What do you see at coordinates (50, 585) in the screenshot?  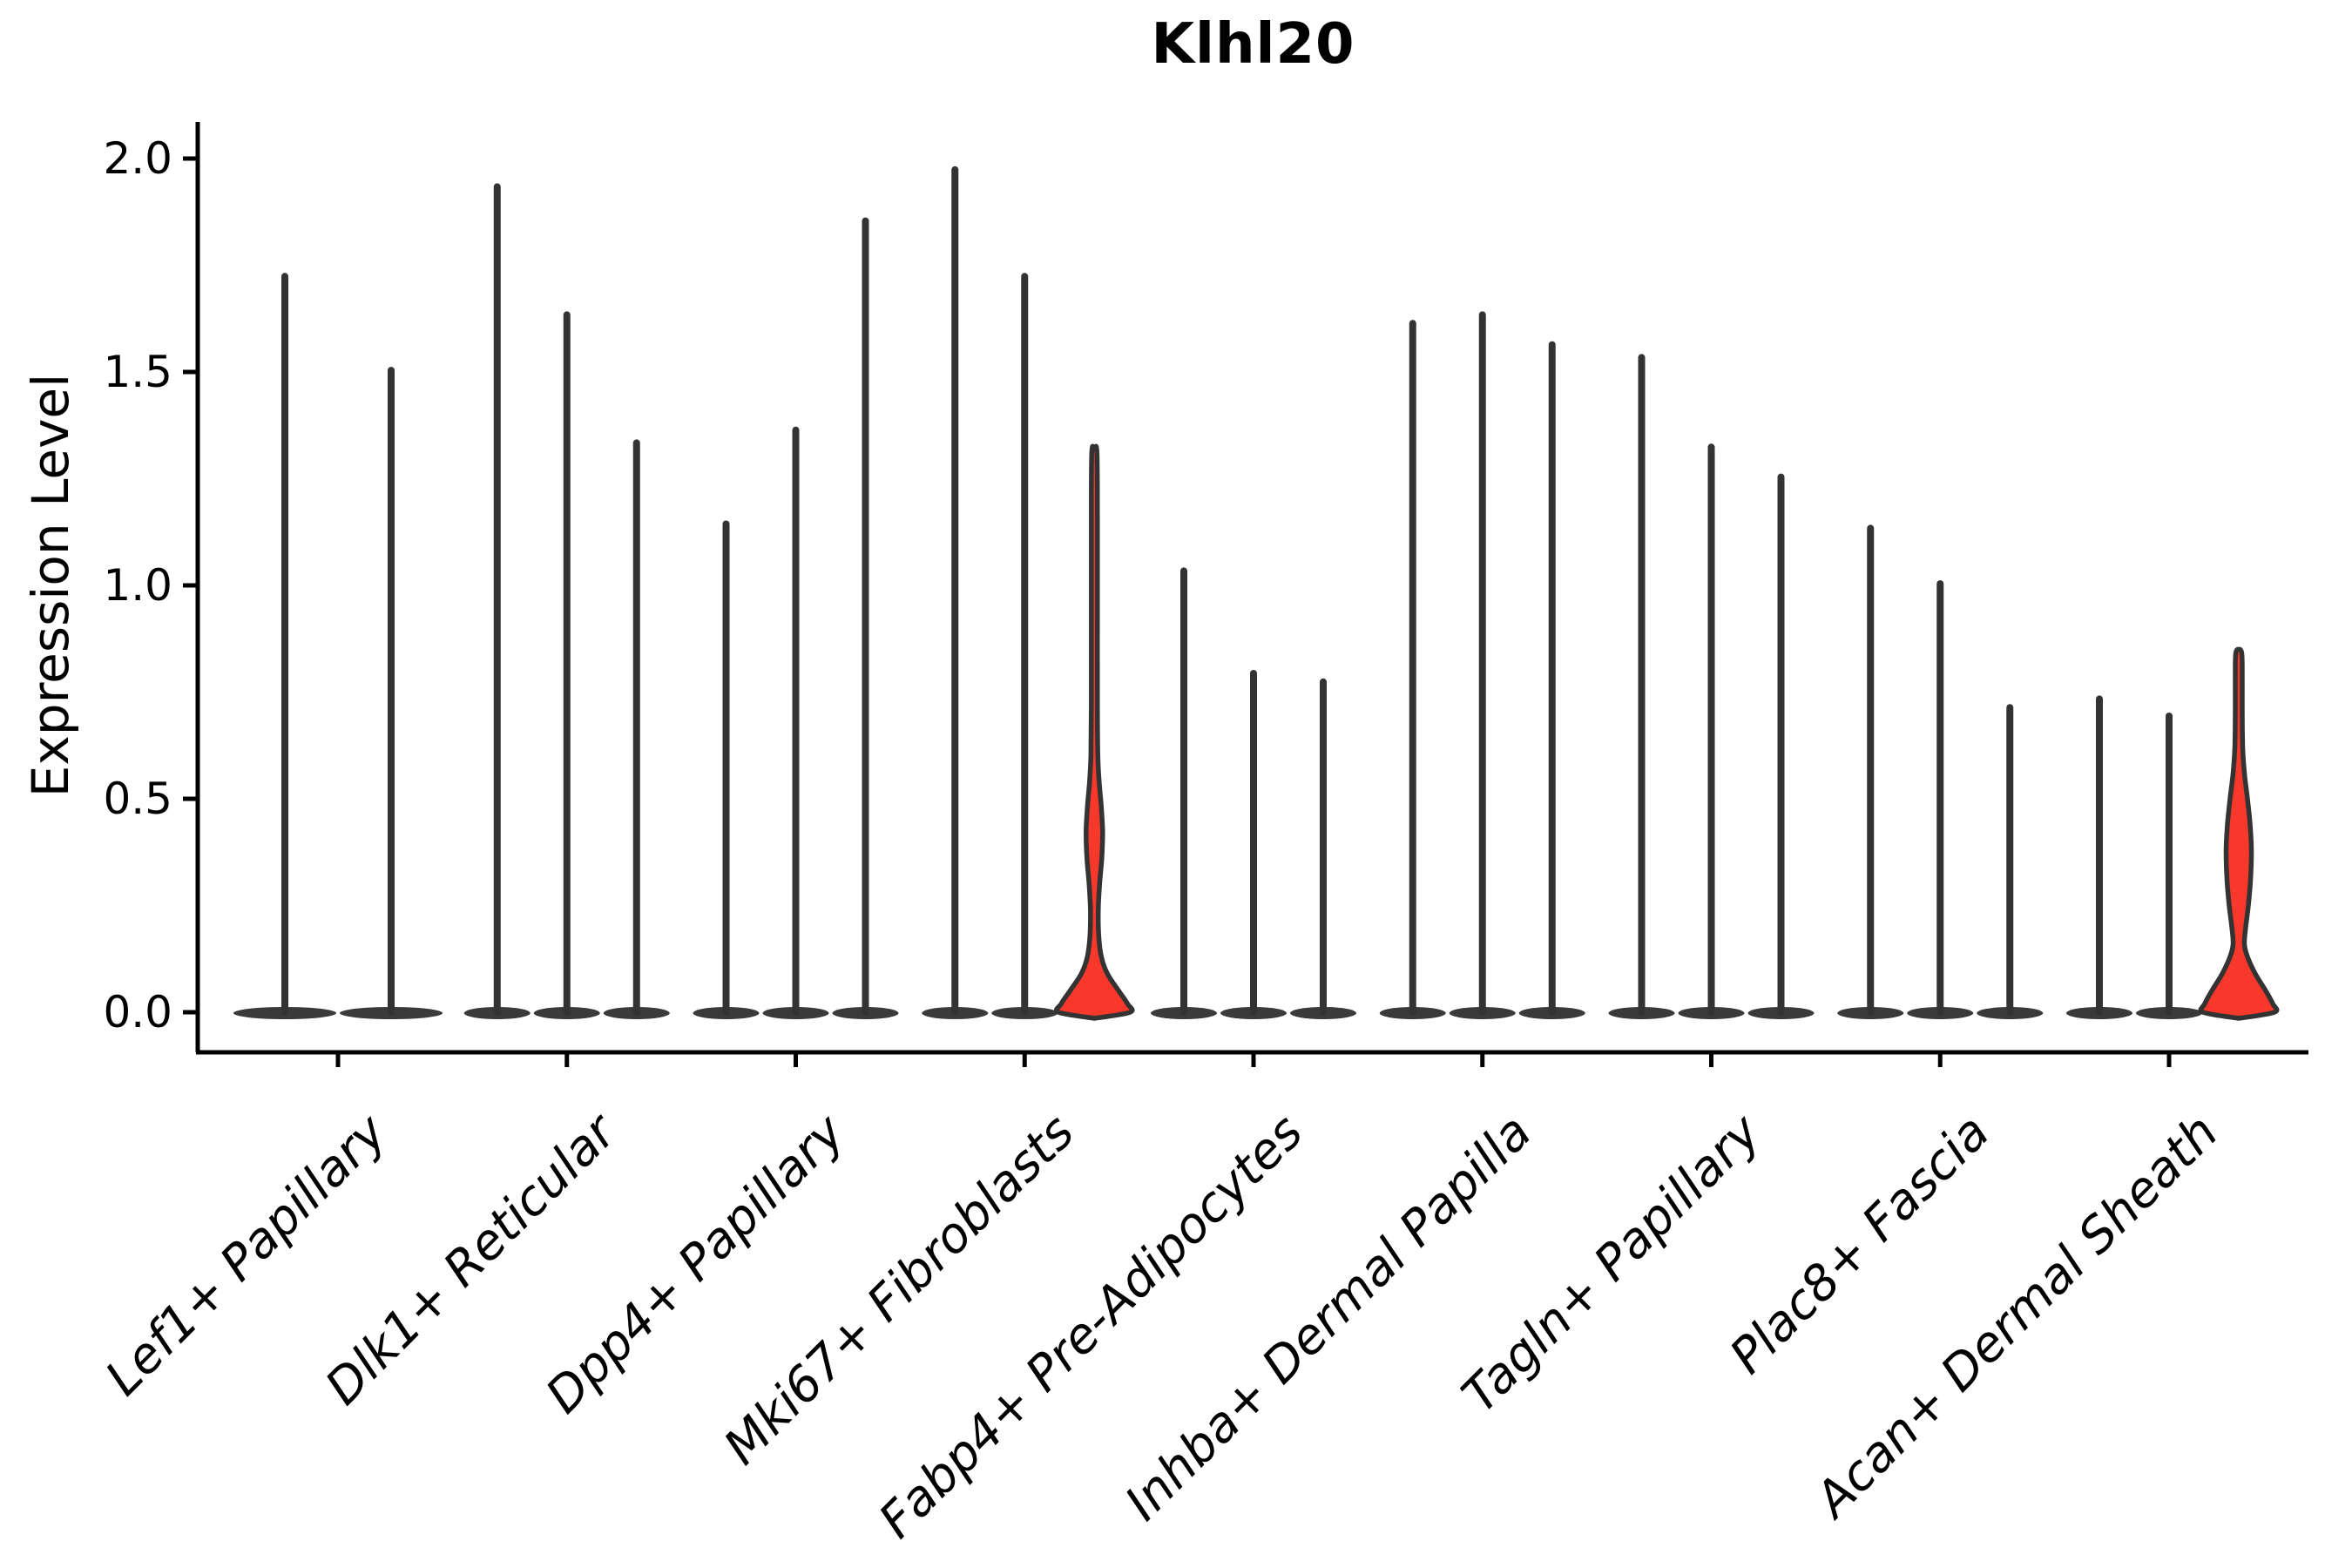 I see `y-axis-label: Expression Level` at bounding box center [50, 585].